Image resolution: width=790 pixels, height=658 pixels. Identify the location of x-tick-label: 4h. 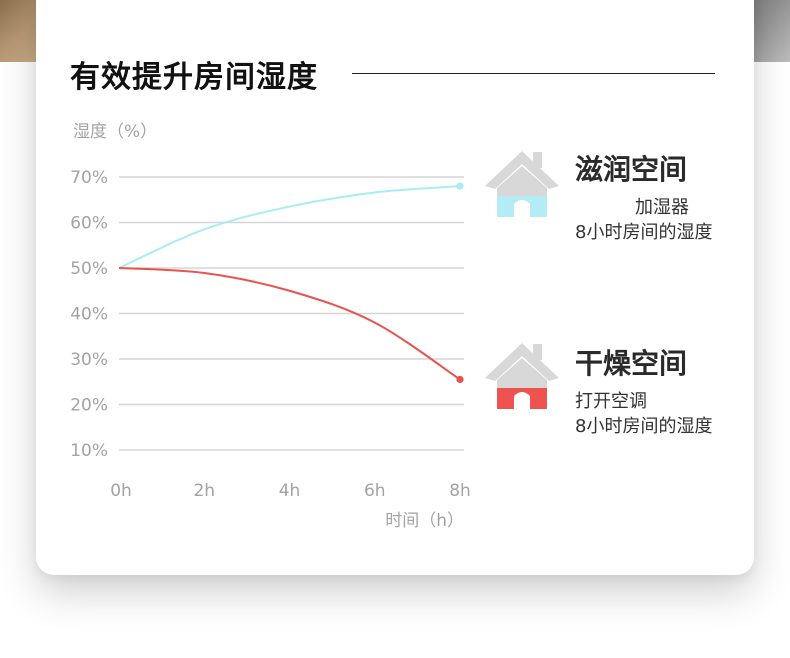
(290, 491).